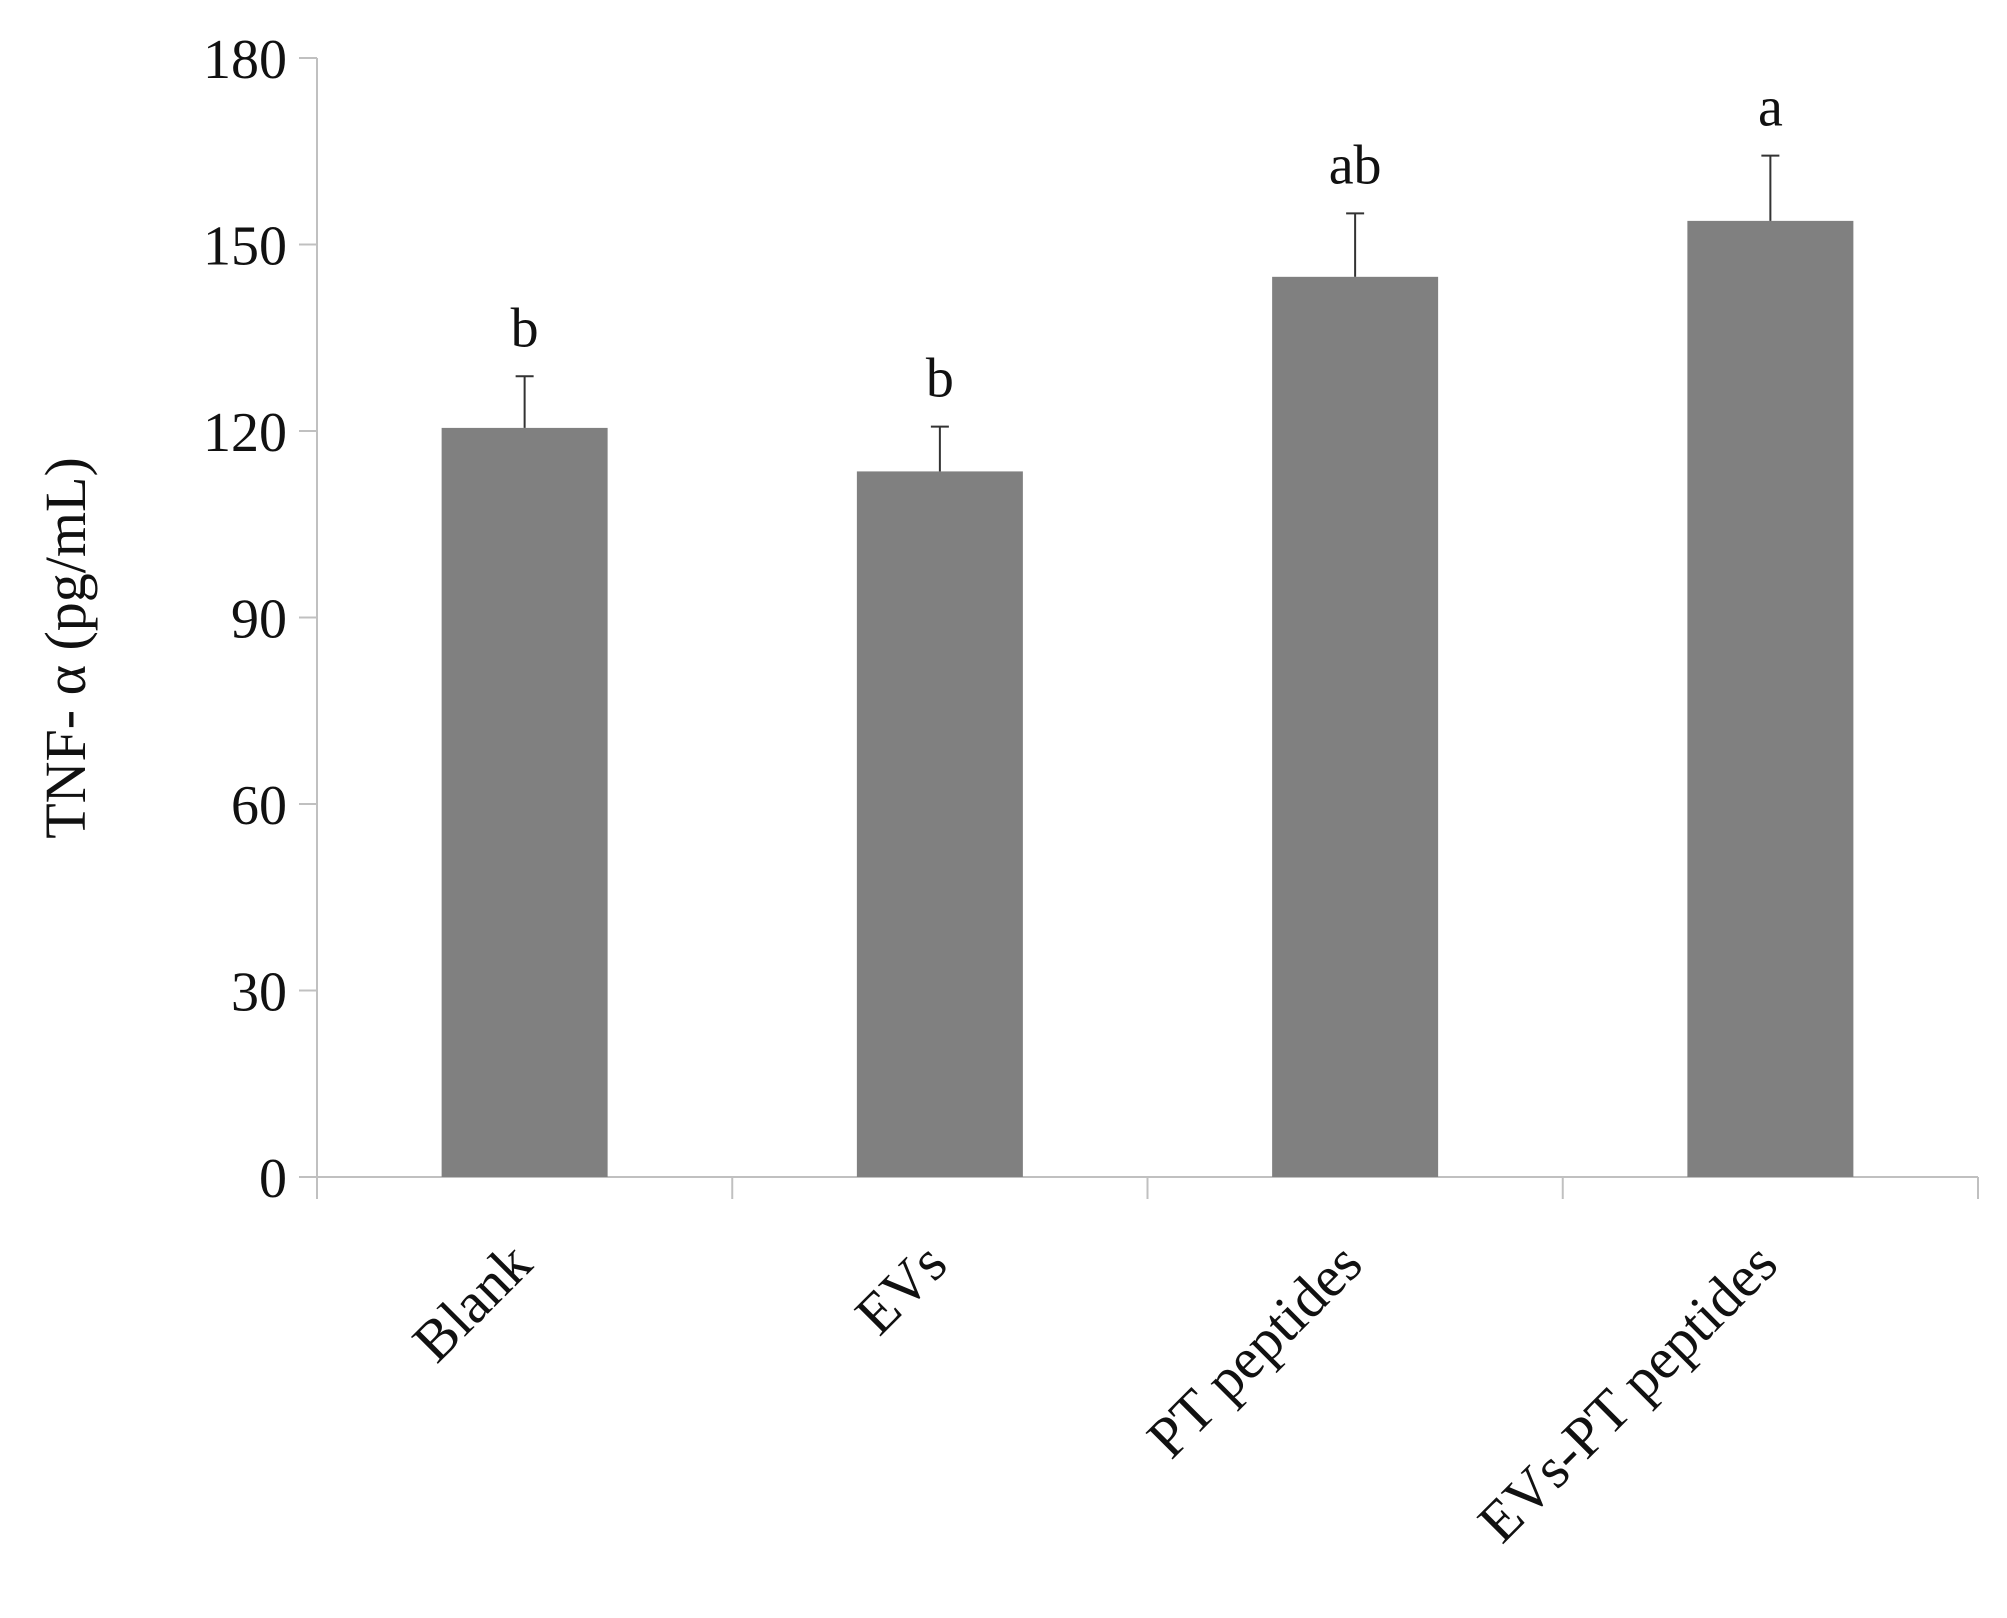 This screenshot has width=2007, height=1618. Describe the element at coordinates (273, 1179) in the screenshot. I see `y-tick-label: 0` at that location.